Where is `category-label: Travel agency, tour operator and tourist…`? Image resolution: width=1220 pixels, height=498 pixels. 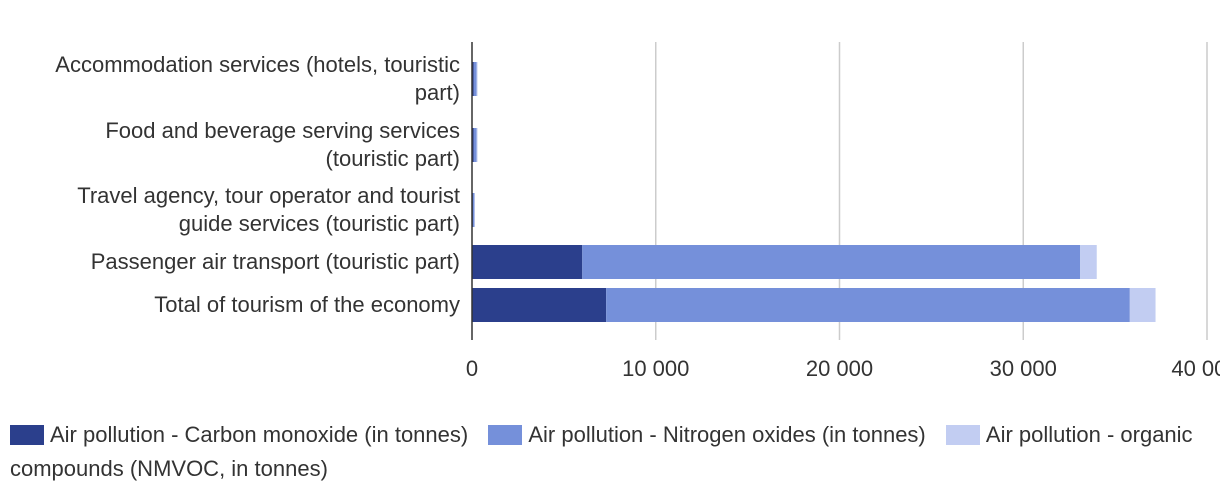
category-label: Travel agency, tour operator and tourist… is located at coordinates (230, 210).